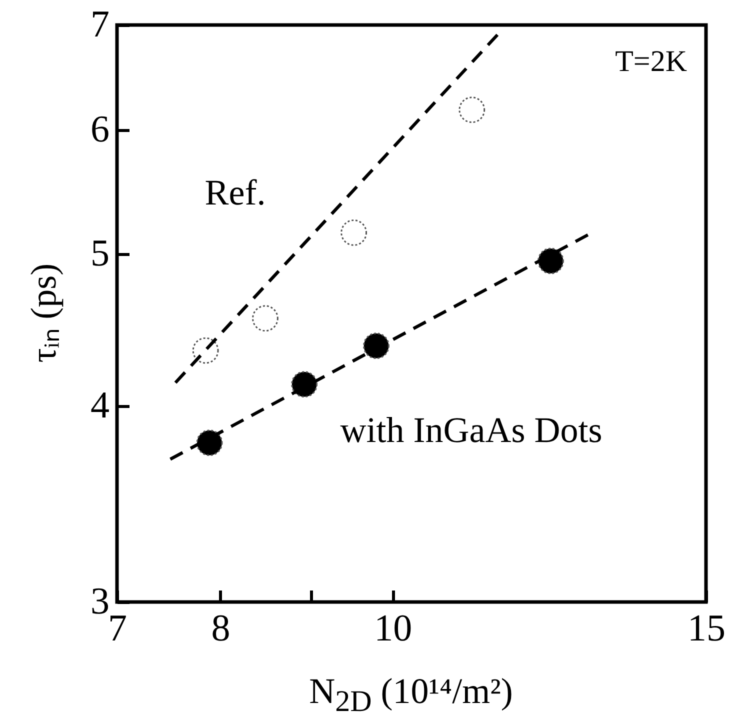 This screenshot has width=736, height=717. Describe the element at coordinates (100, 129) in the screenshot. I see `y-tick-label: 6` at that location.